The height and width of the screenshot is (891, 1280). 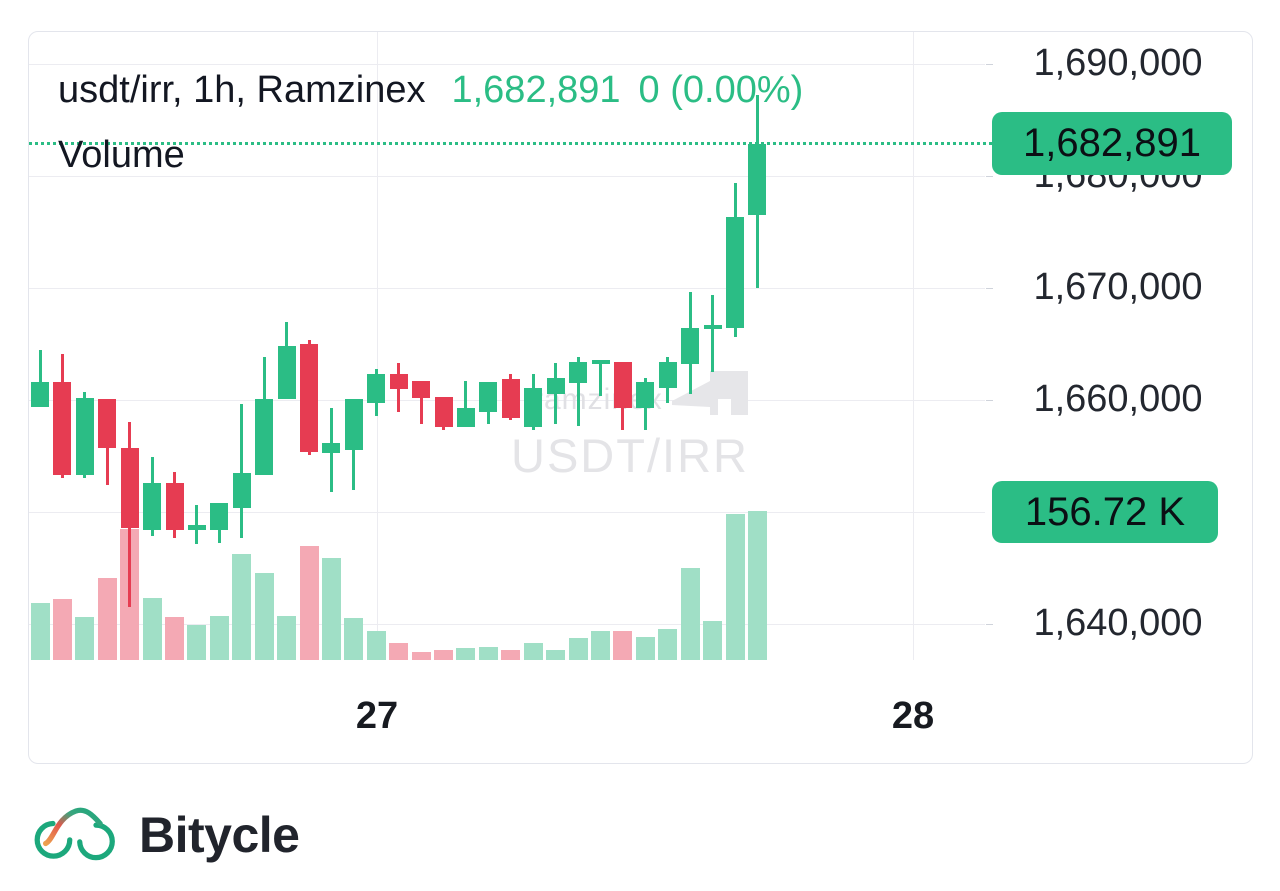 I want to click on time-axis-label: 27, so click(x=377, y=716).